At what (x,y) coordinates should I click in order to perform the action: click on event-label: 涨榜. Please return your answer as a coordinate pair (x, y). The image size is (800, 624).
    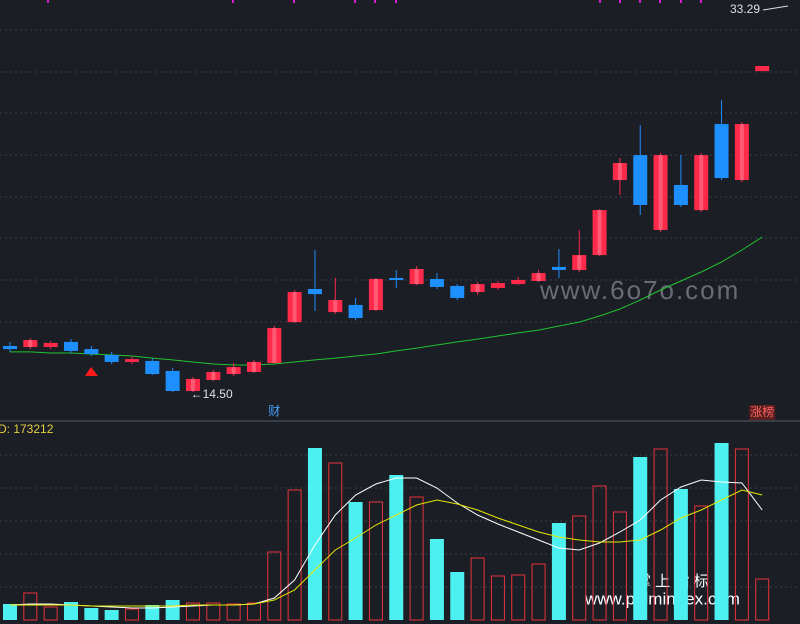
    Looking at the image, I should click on (762, 411).